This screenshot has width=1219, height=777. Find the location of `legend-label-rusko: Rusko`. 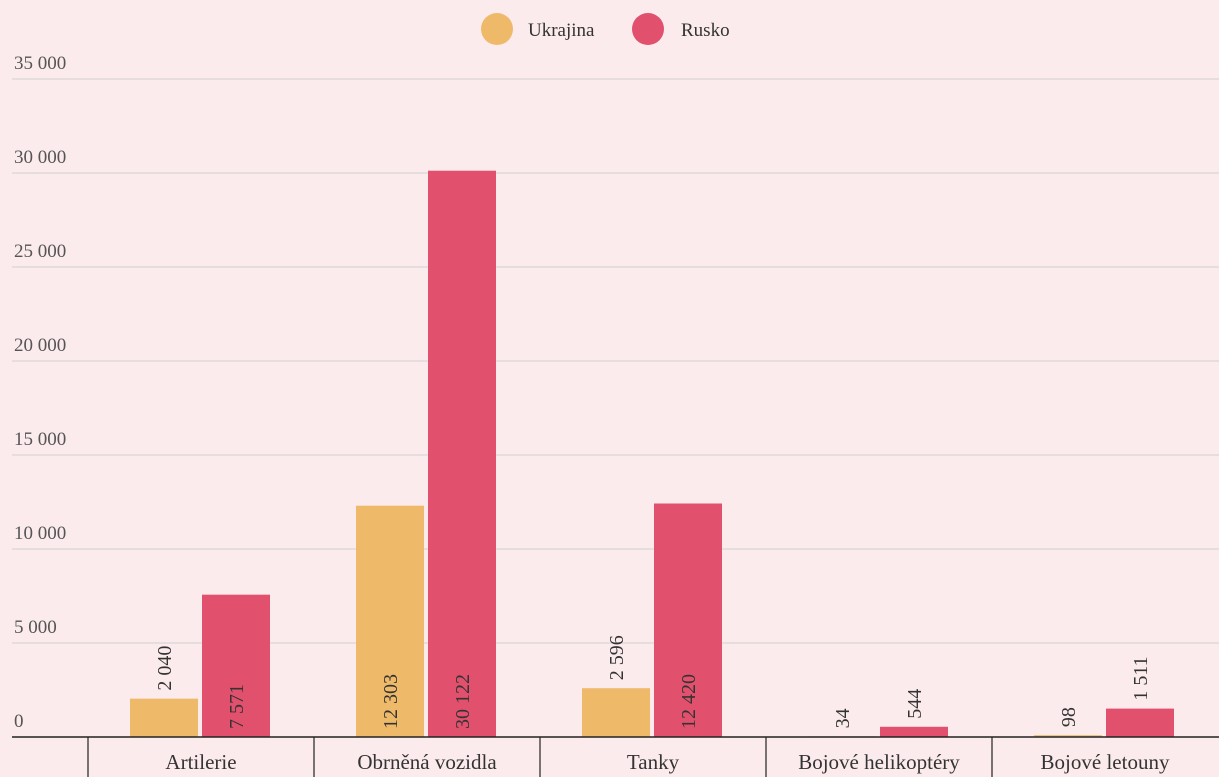

legend-label-rusko: Rusko is located at coordinates (705, 30).